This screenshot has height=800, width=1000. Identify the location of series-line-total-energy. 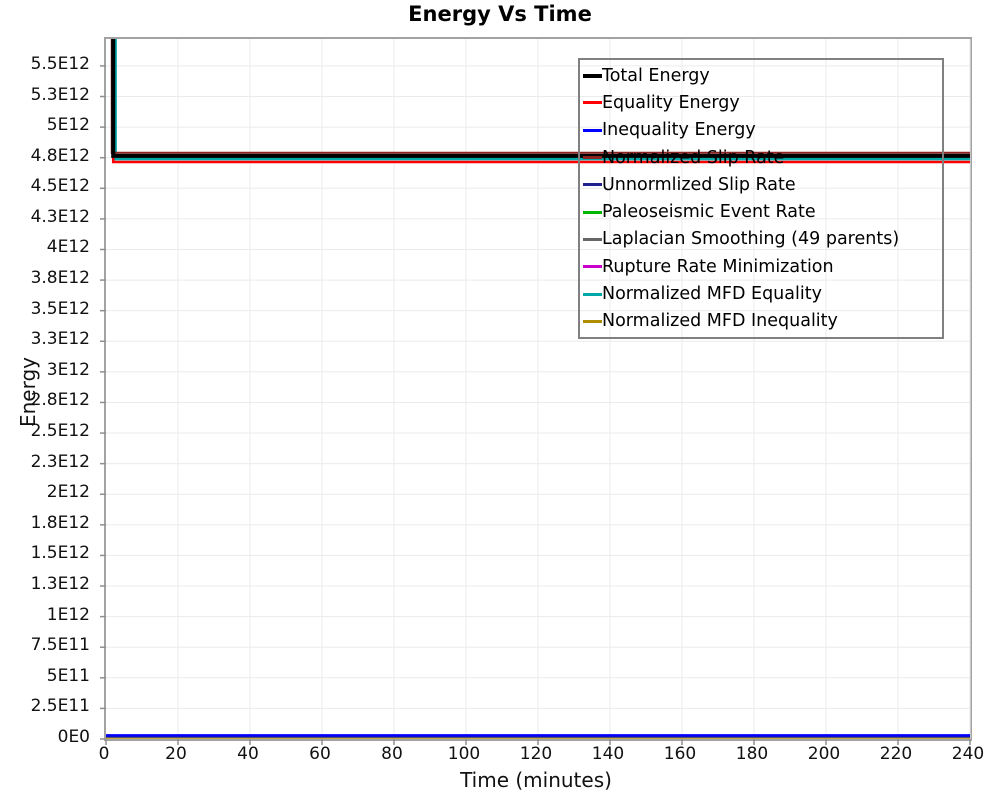
(540, 98).